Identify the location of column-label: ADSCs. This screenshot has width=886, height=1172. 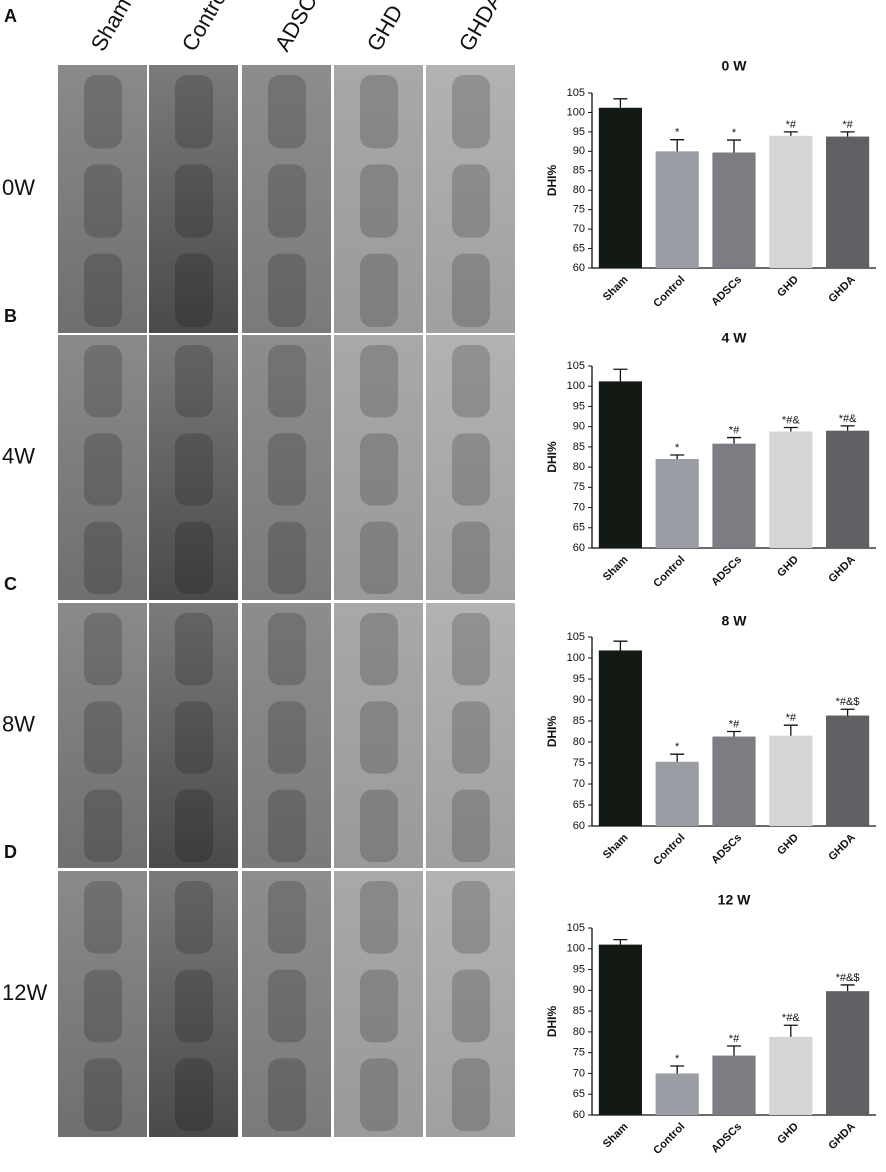
(299, 27).